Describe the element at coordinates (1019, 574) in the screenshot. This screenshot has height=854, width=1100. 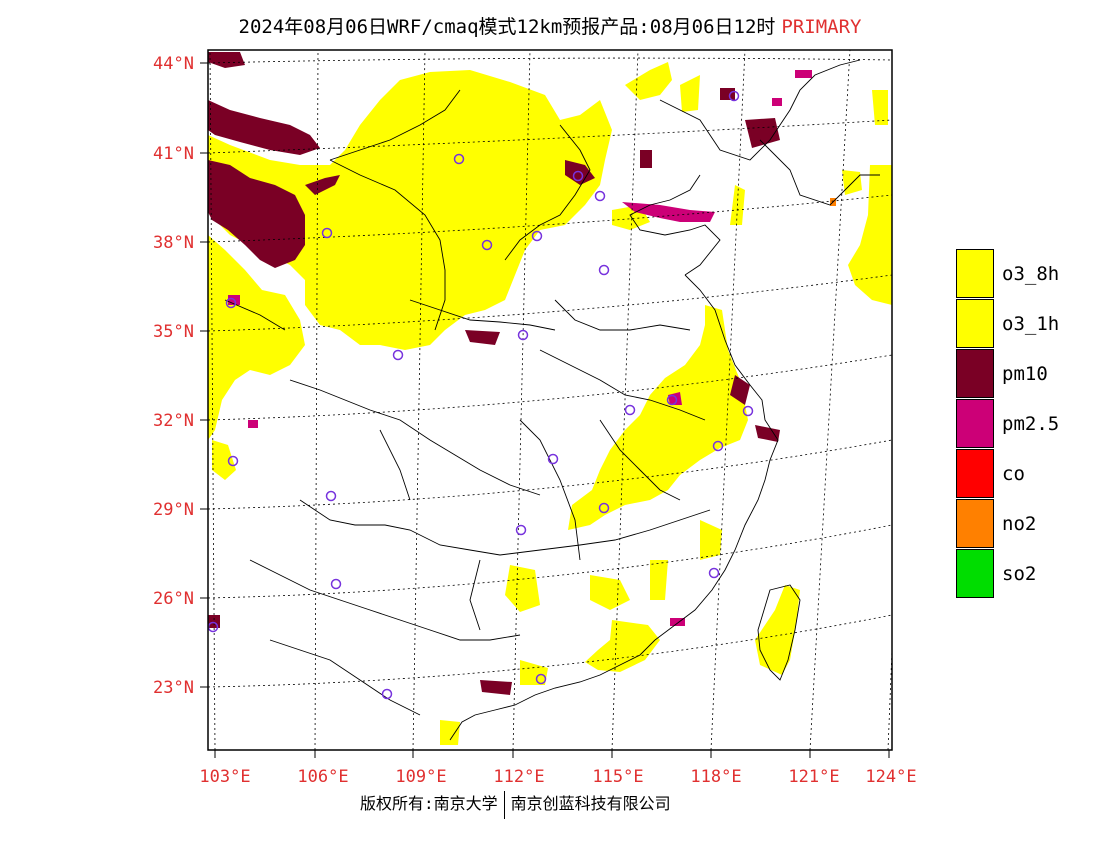
I see `legend-label: so2` at that location.